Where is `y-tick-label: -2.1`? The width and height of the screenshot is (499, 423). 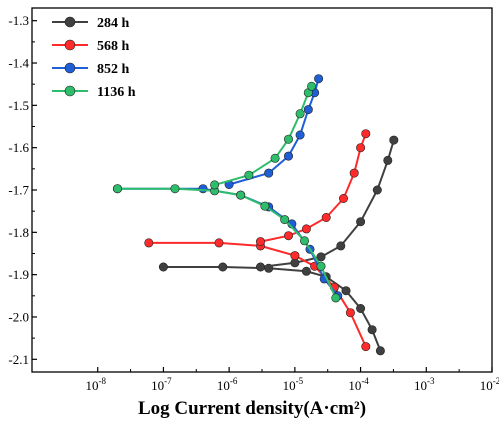 y-tick-label: -2.1 is located at coordinates (18, 359).